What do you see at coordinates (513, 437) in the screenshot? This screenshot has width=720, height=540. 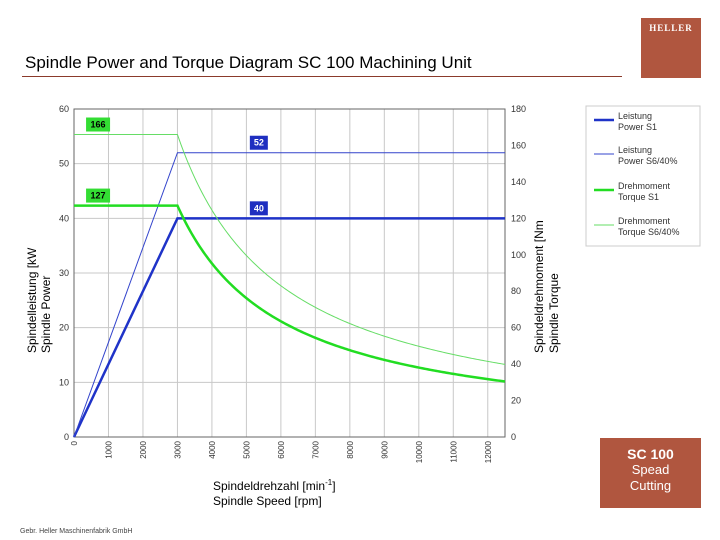 I see `right-tick-label: 0` at bounding box center [513, 437].